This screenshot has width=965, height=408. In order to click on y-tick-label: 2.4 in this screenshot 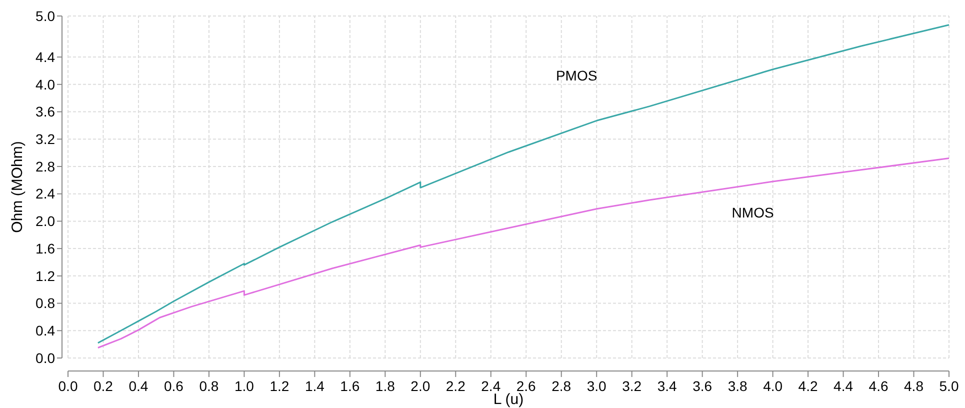, I will do `click(46, 194)`.